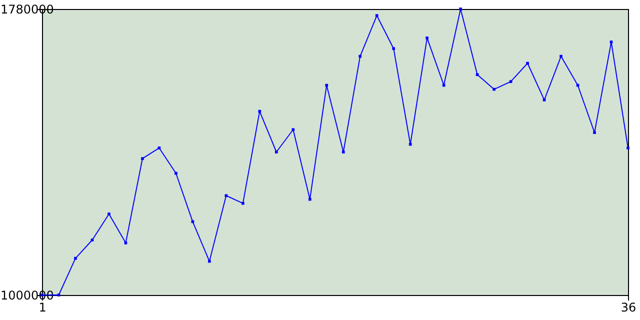 The height and width of the screenshot is (320, 640). I want to click on y-tick-label: 1780000, so click(27, 9).